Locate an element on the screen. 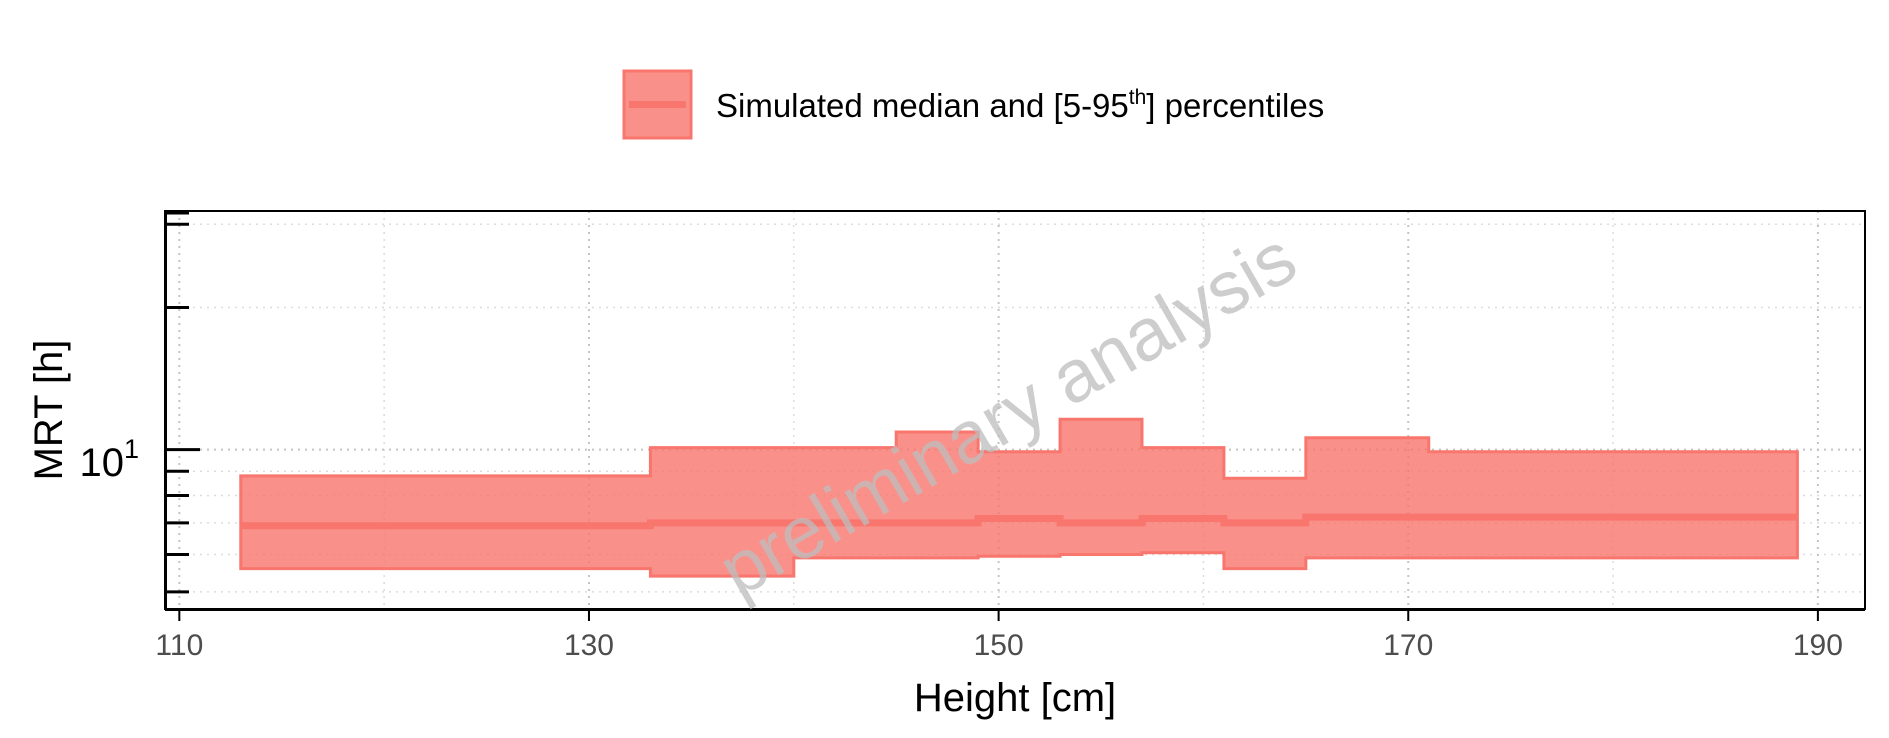 The height and width of the screenshot is (738, 1889). x-tick-label: 130 is located at coordinates (589, 645).